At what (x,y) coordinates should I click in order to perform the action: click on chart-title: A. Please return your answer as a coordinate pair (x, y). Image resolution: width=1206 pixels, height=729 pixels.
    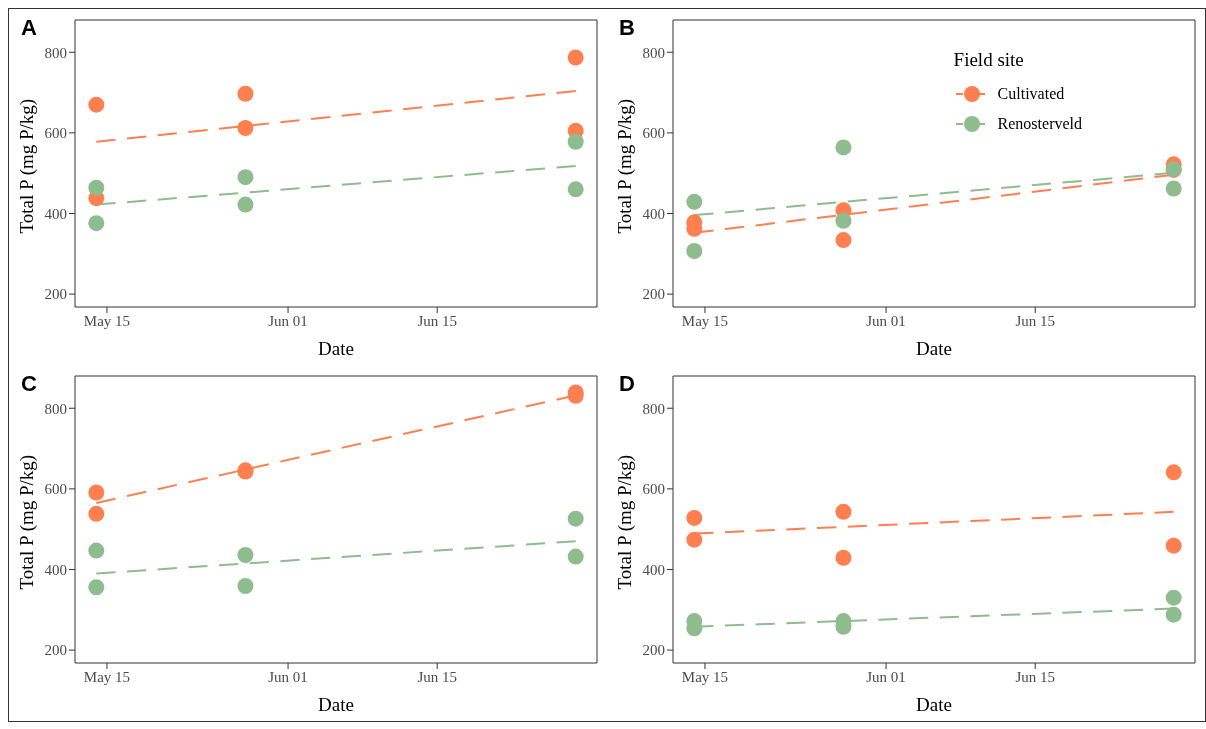
    Looking at the image, I should click on (29, 28).